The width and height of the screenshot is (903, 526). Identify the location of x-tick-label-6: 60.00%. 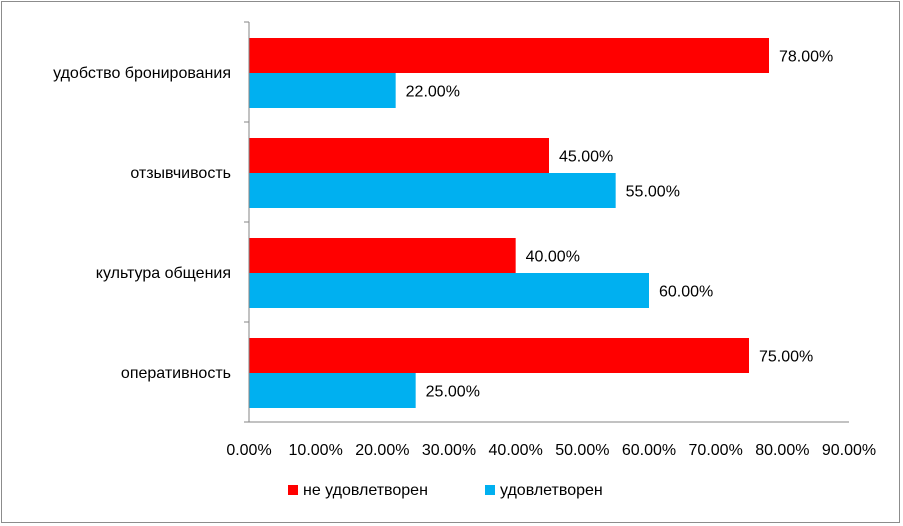
(649, 450).